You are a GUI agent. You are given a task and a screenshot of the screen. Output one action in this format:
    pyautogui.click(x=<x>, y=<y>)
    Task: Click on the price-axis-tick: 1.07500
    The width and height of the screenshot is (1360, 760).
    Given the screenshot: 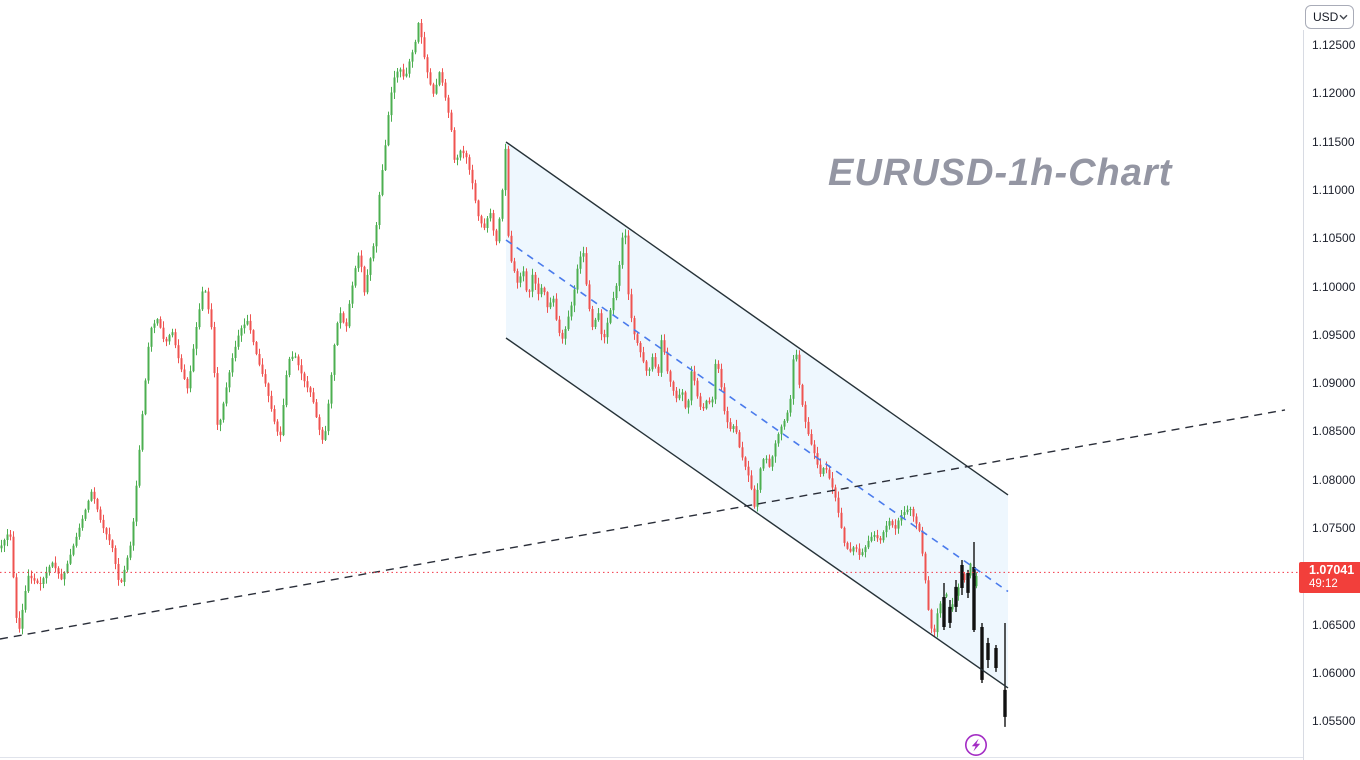 What is the action you would take?
    pyautogui.click(x=1334, y=528)
    